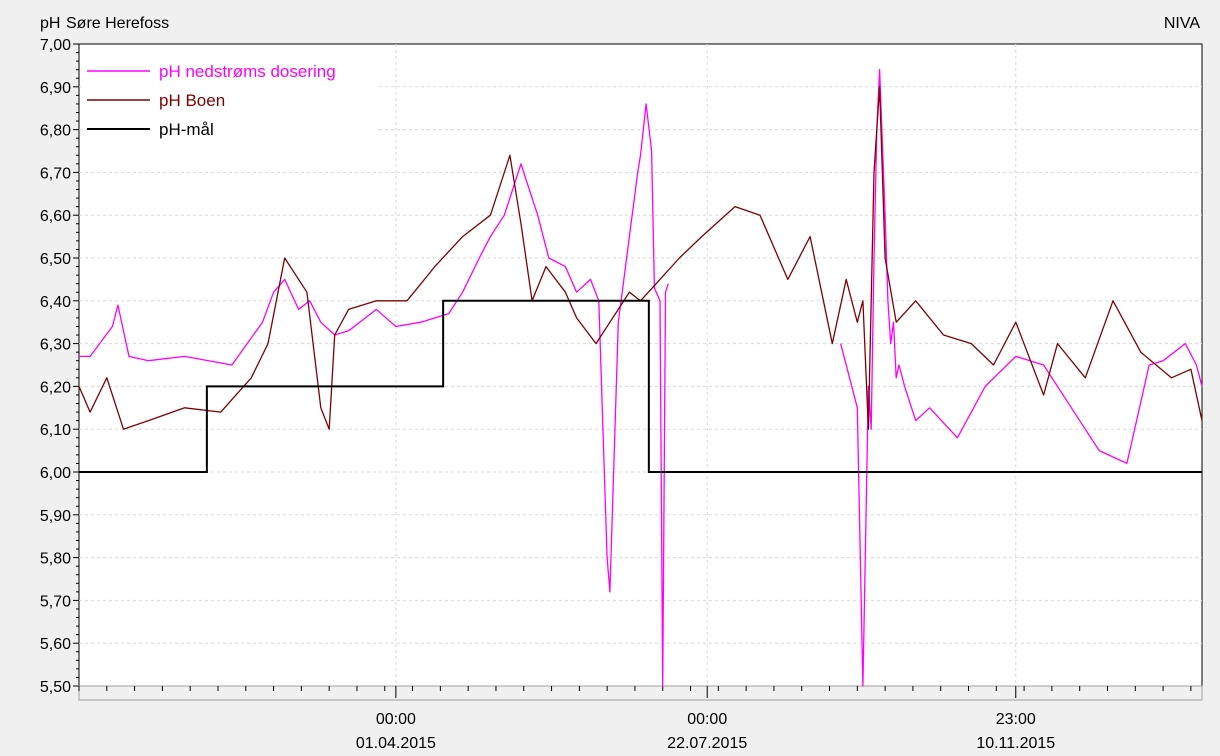 This screenshot has height=756, width=1220. I want to click on y-tick-label: 6,70, so click(55, 173).